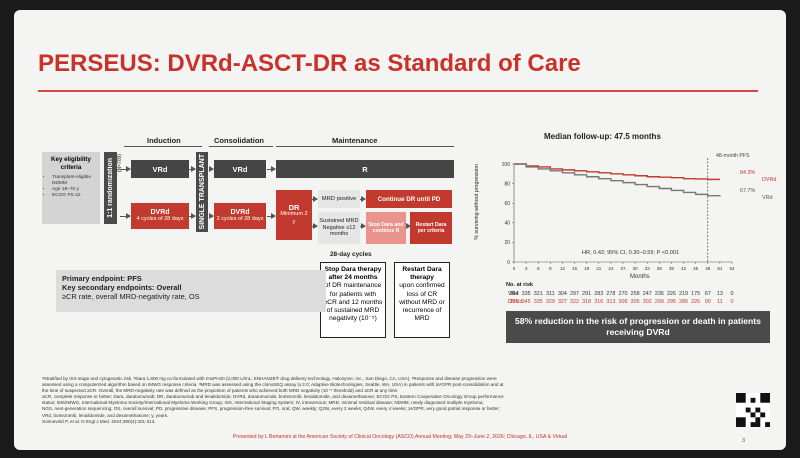  I want to click on dr-title: DR, so click(294, 207).